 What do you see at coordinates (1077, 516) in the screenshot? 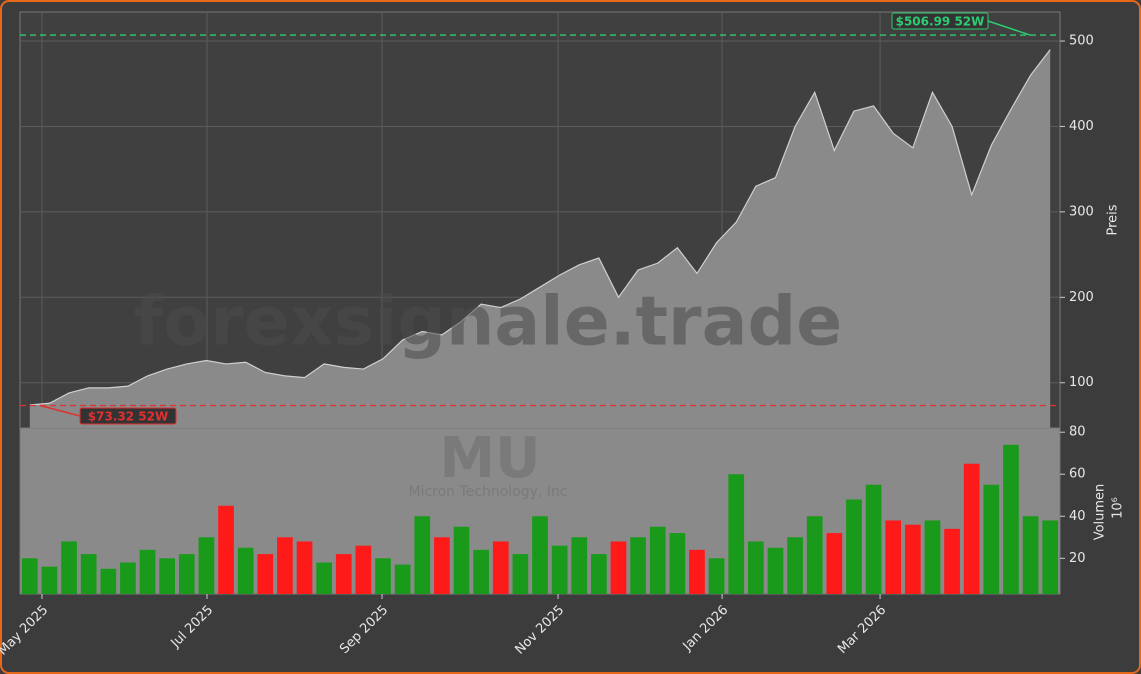
I see `y-tick-label: 40` at bounding box center [1077, 516].